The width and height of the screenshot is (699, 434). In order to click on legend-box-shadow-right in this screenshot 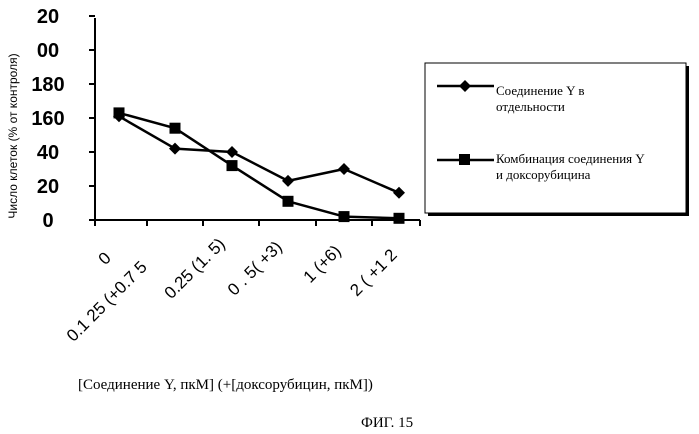, I will do `click(687, 141)`.